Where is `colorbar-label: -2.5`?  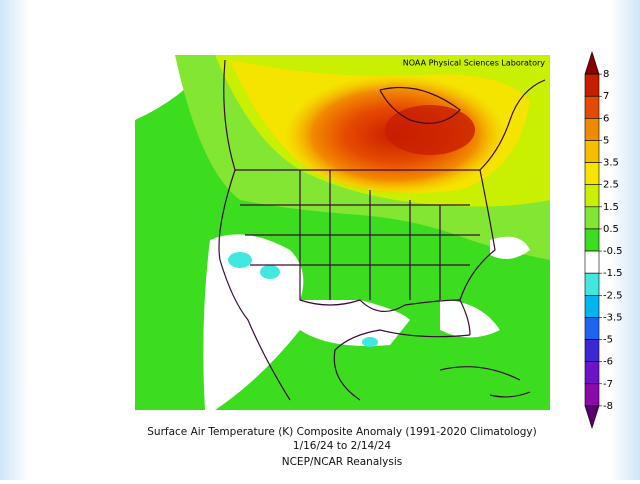 colorbar-label: -2.5 is located at coordinates (613, 295).